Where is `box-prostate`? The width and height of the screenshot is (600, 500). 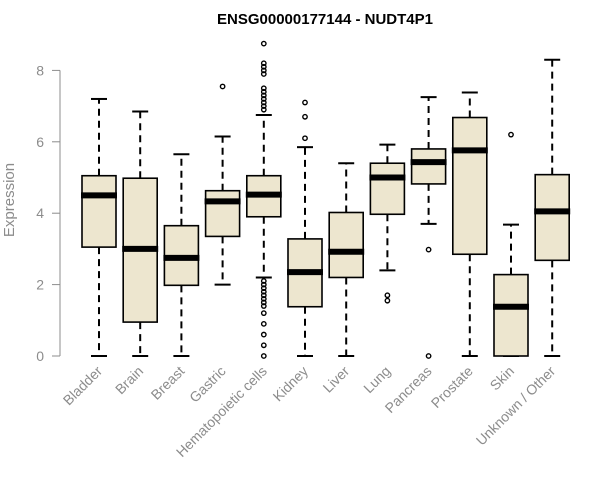 box-prostate is located at coordinates (469, 224).